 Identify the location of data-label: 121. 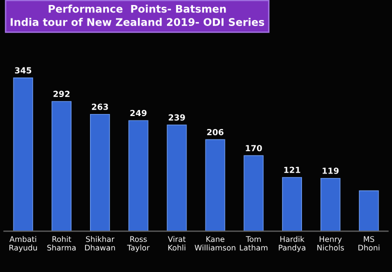
(292, 169).